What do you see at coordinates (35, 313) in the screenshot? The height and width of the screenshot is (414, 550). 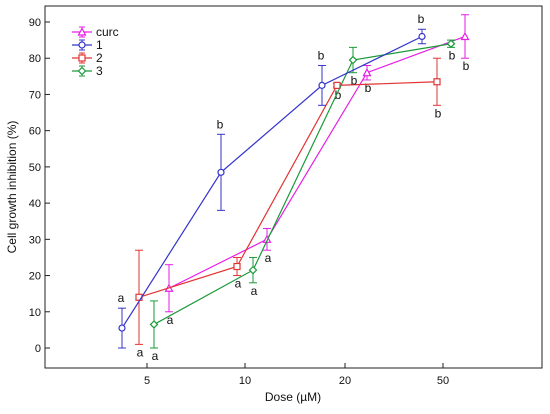 I see `y-tick-label: 10` at bounding box center [35, 313].